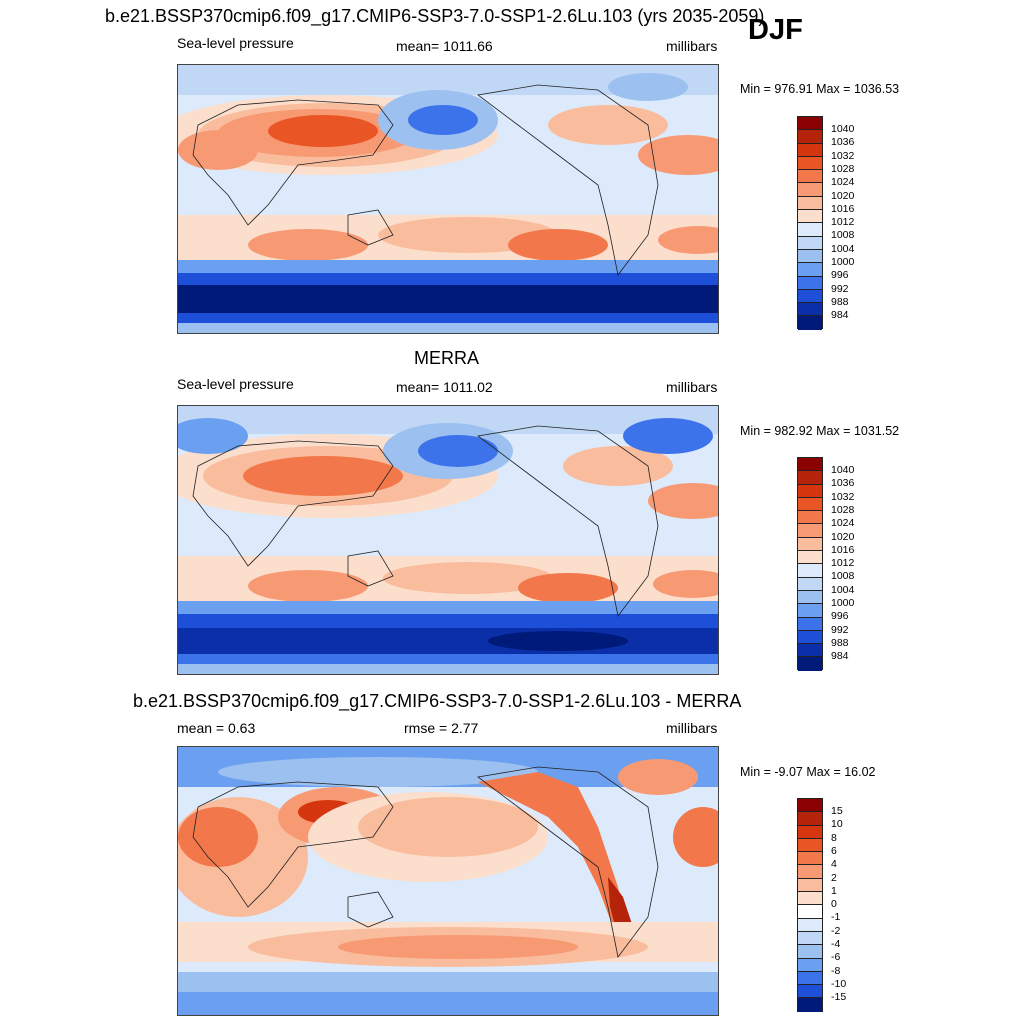  I want to click on panel1-map, so click(448, 199).